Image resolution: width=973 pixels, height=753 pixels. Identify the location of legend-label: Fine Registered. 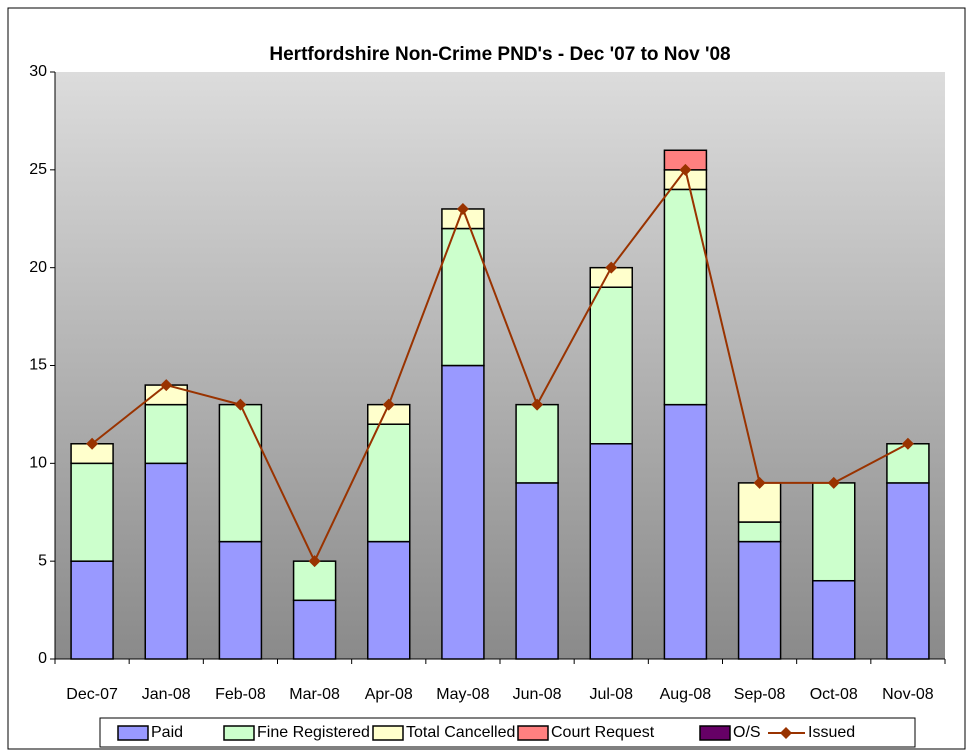
(313, 732).